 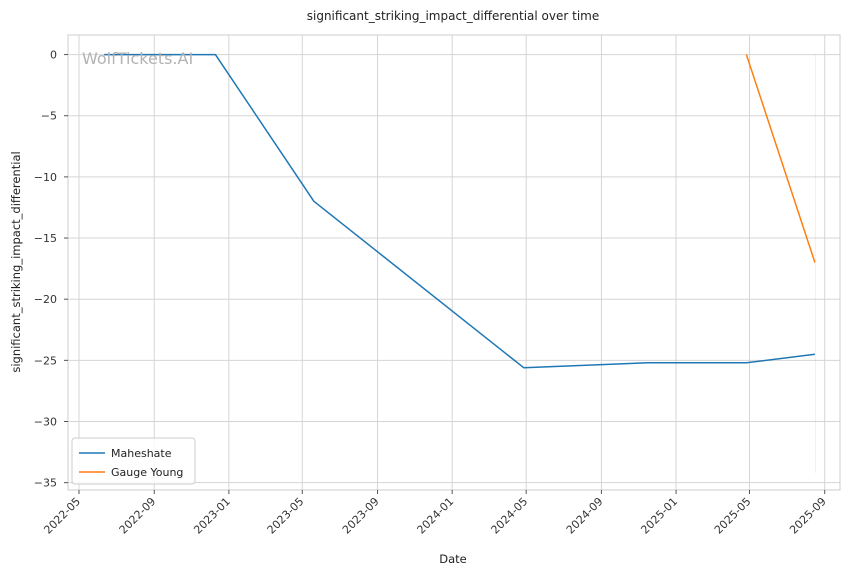 What do you see at coordinates (45, 177) in the screenshot?
I see `y-tick-label: −10` at bounding box center [45, 177].